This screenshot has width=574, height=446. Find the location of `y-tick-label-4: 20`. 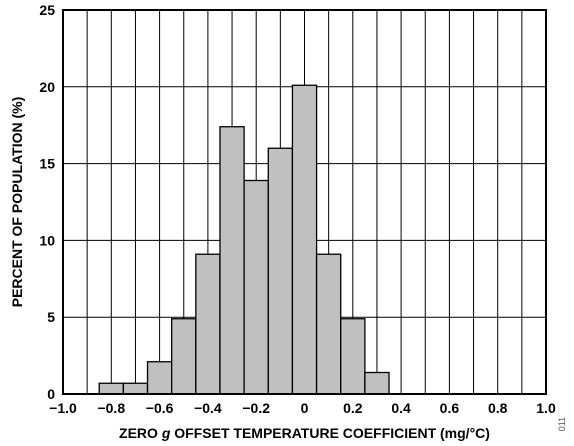

y-tick-label-4: 20 is located at coordinates (47, 87).